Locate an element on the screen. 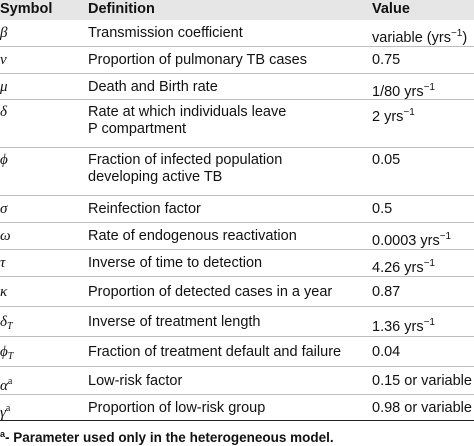 This screenshot has height=446, width=474. definition-line: Rate at which individuals leave is located at coordinates (187, 112).